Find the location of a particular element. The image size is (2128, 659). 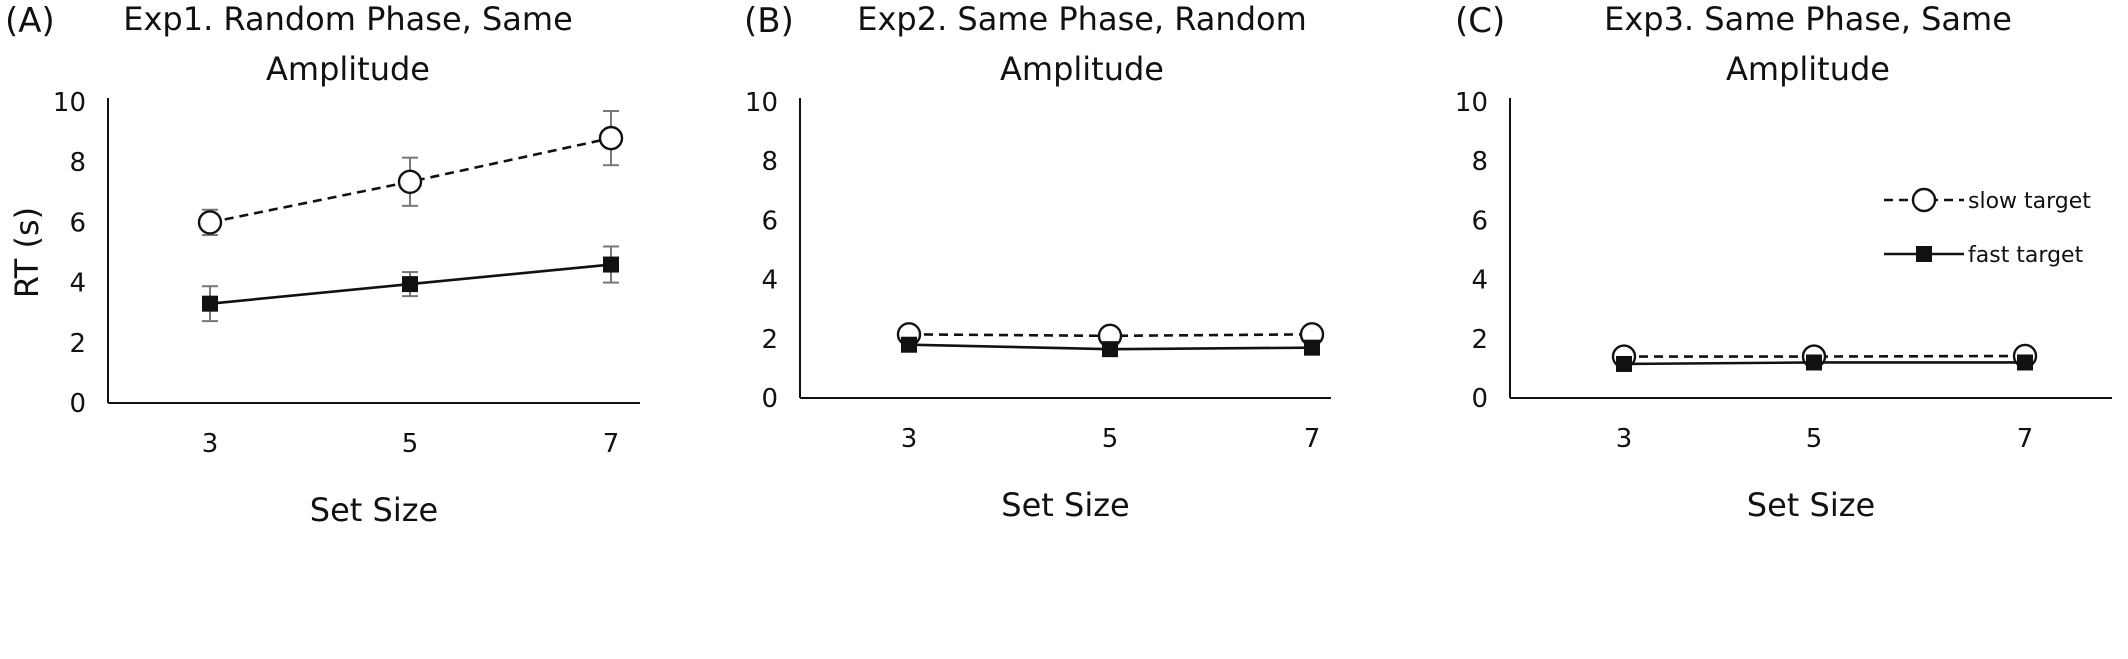

legend-item-fast: fast target is located at coordinates (1984, 255).